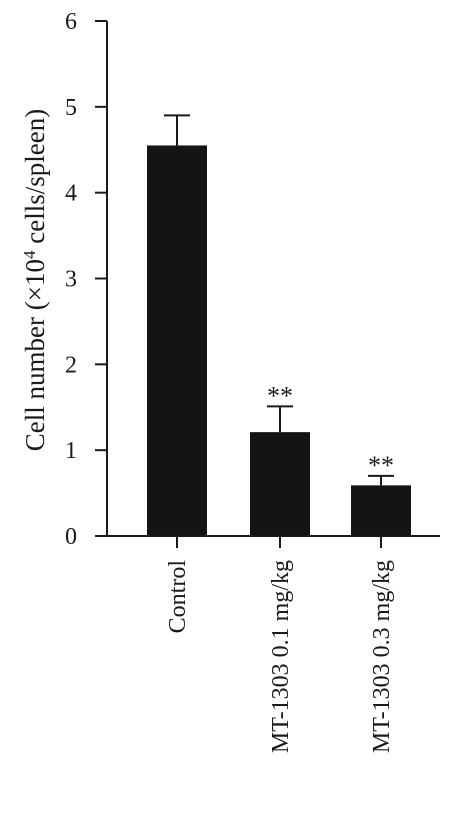 This screenshot has width=452, height=829. I want to click on y-axis-label-suffix: cells/spleen), so click(35, 180).